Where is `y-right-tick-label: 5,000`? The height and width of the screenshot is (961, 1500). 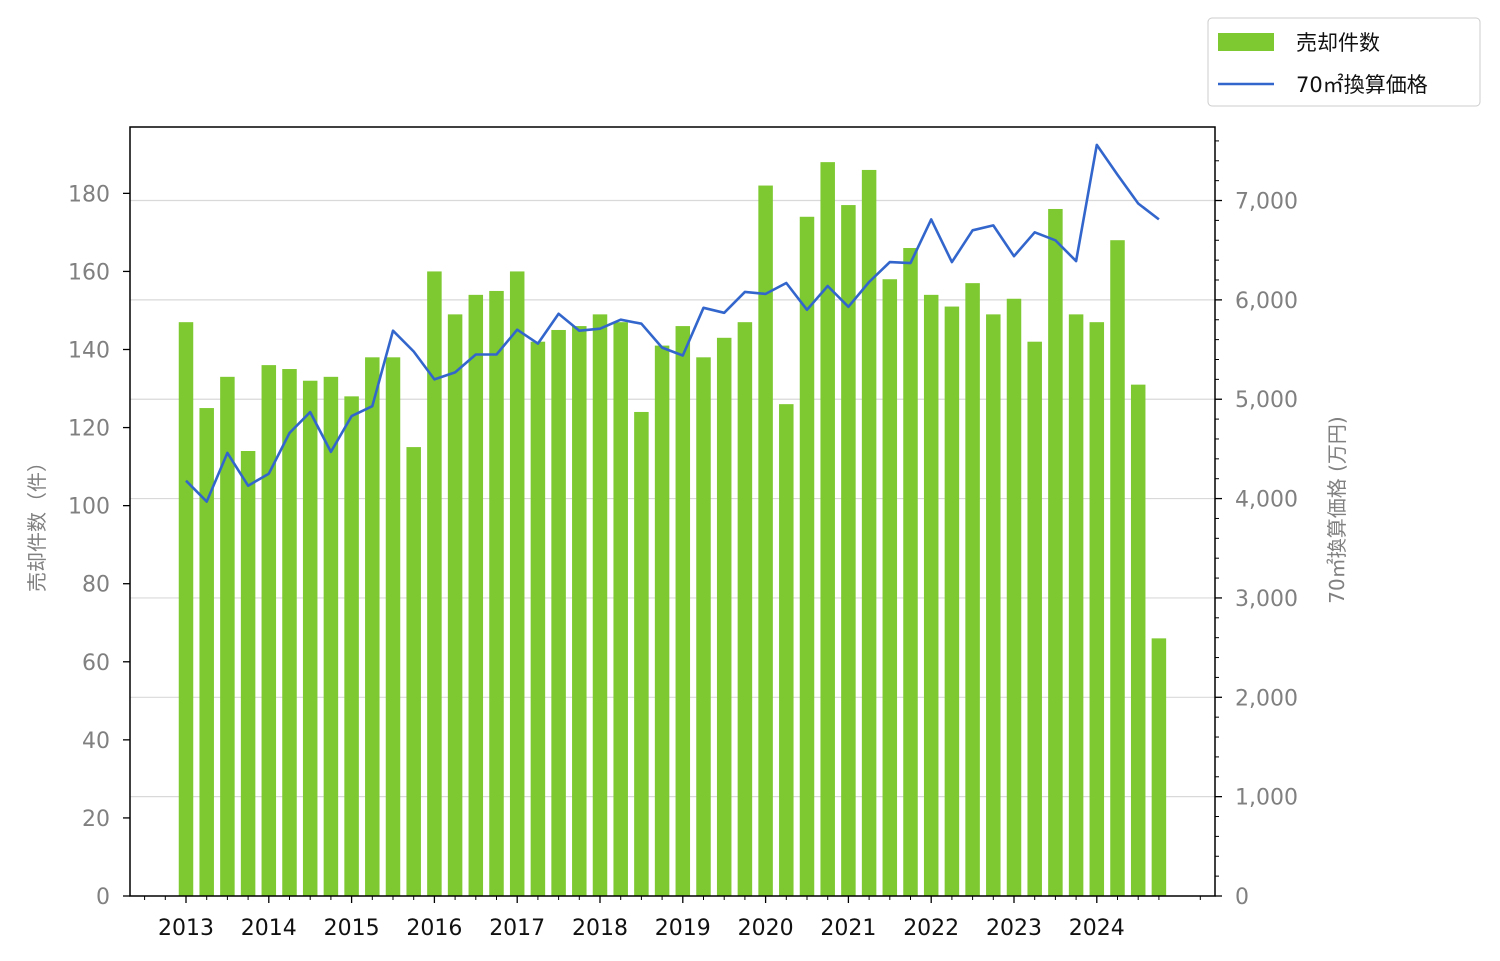
y-right-tick-label: 5,000 is located at coordinates (1266, 400).